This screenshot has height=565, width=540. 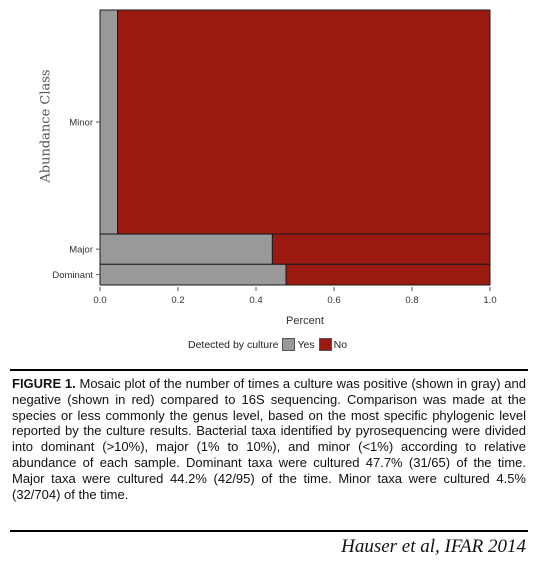 What do you see at coordinates (46, 126) in the screenshot?
I see `y-axis-title: Abundance Class` at bounding box center [46, 126].